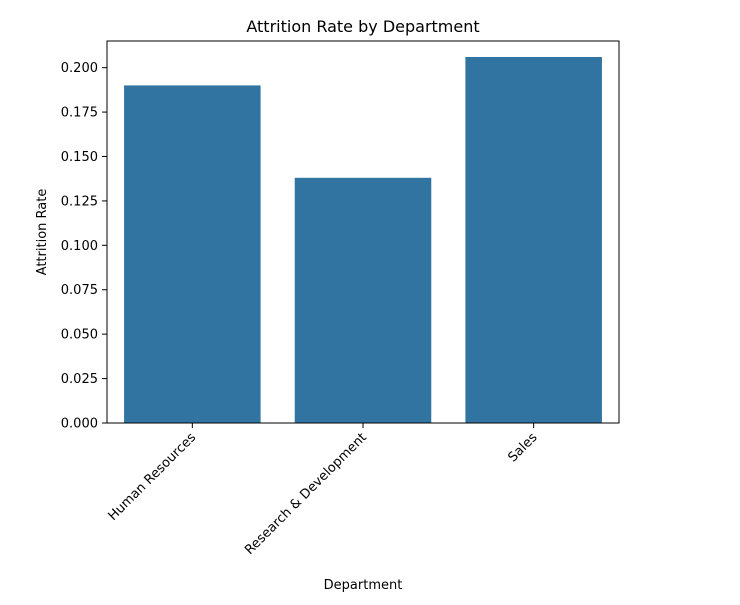 This screenshot has width=740, height=605. What do you see at coordinates (42, 232) in the screenshot?
I see `y-axis-label: Attrition Rate` at bounding box center [42, 232].